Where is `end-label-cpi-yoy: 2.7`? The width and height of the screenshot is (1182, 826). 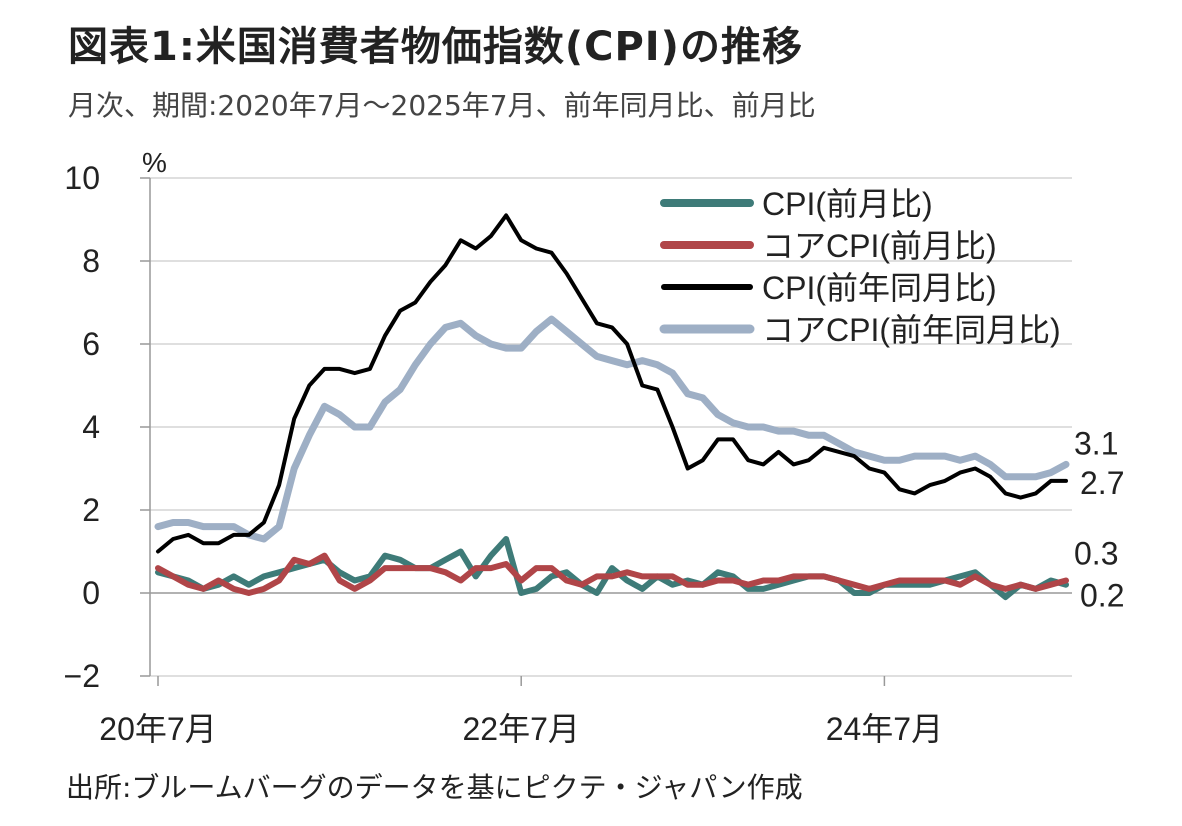 end-label-cpi-yoy: 2.7 is located at coordinates (1102, 483).